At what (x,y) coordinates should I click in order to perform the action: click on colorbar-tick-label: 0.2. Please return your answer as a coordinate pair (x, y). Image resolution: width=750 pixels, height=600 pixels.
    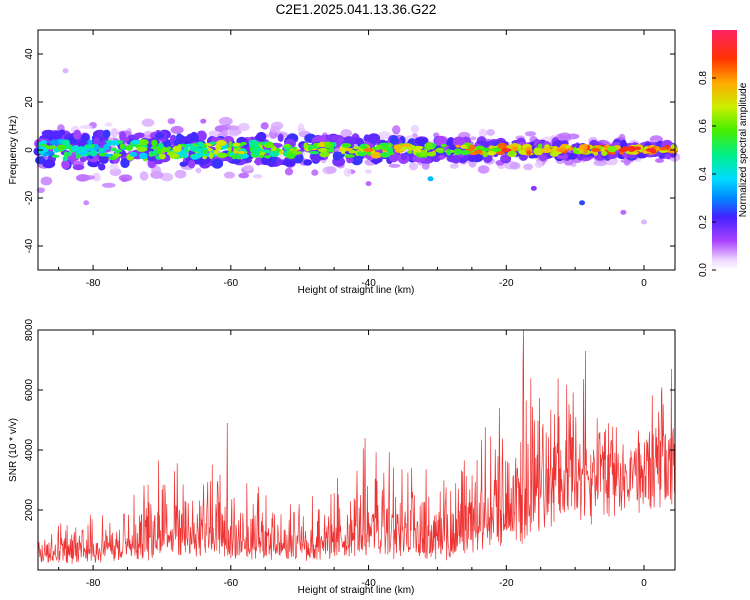
    Looking at the image, I should click on (703, 222).